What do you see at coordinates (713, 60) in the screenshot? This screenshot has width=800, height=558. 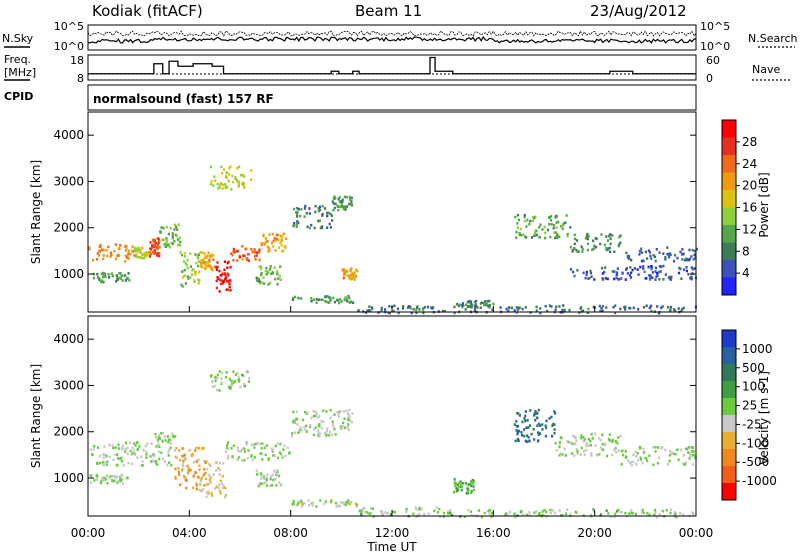 I see `nave-tick-top: 60` at bounding box center [713, 60].